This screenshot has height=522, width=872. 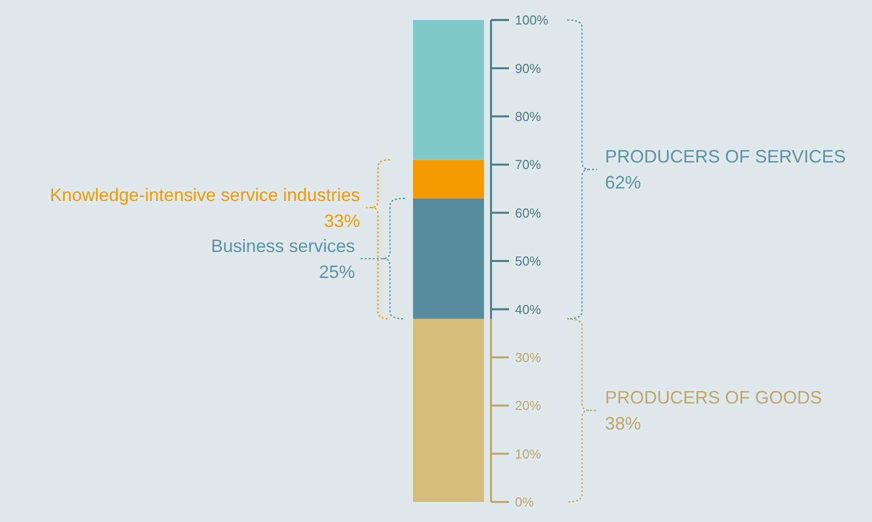 What do you see at coordinates (528, 116) in the screenshot?
I see `y-tick-label: 80%` at bounding box center [528, 116].